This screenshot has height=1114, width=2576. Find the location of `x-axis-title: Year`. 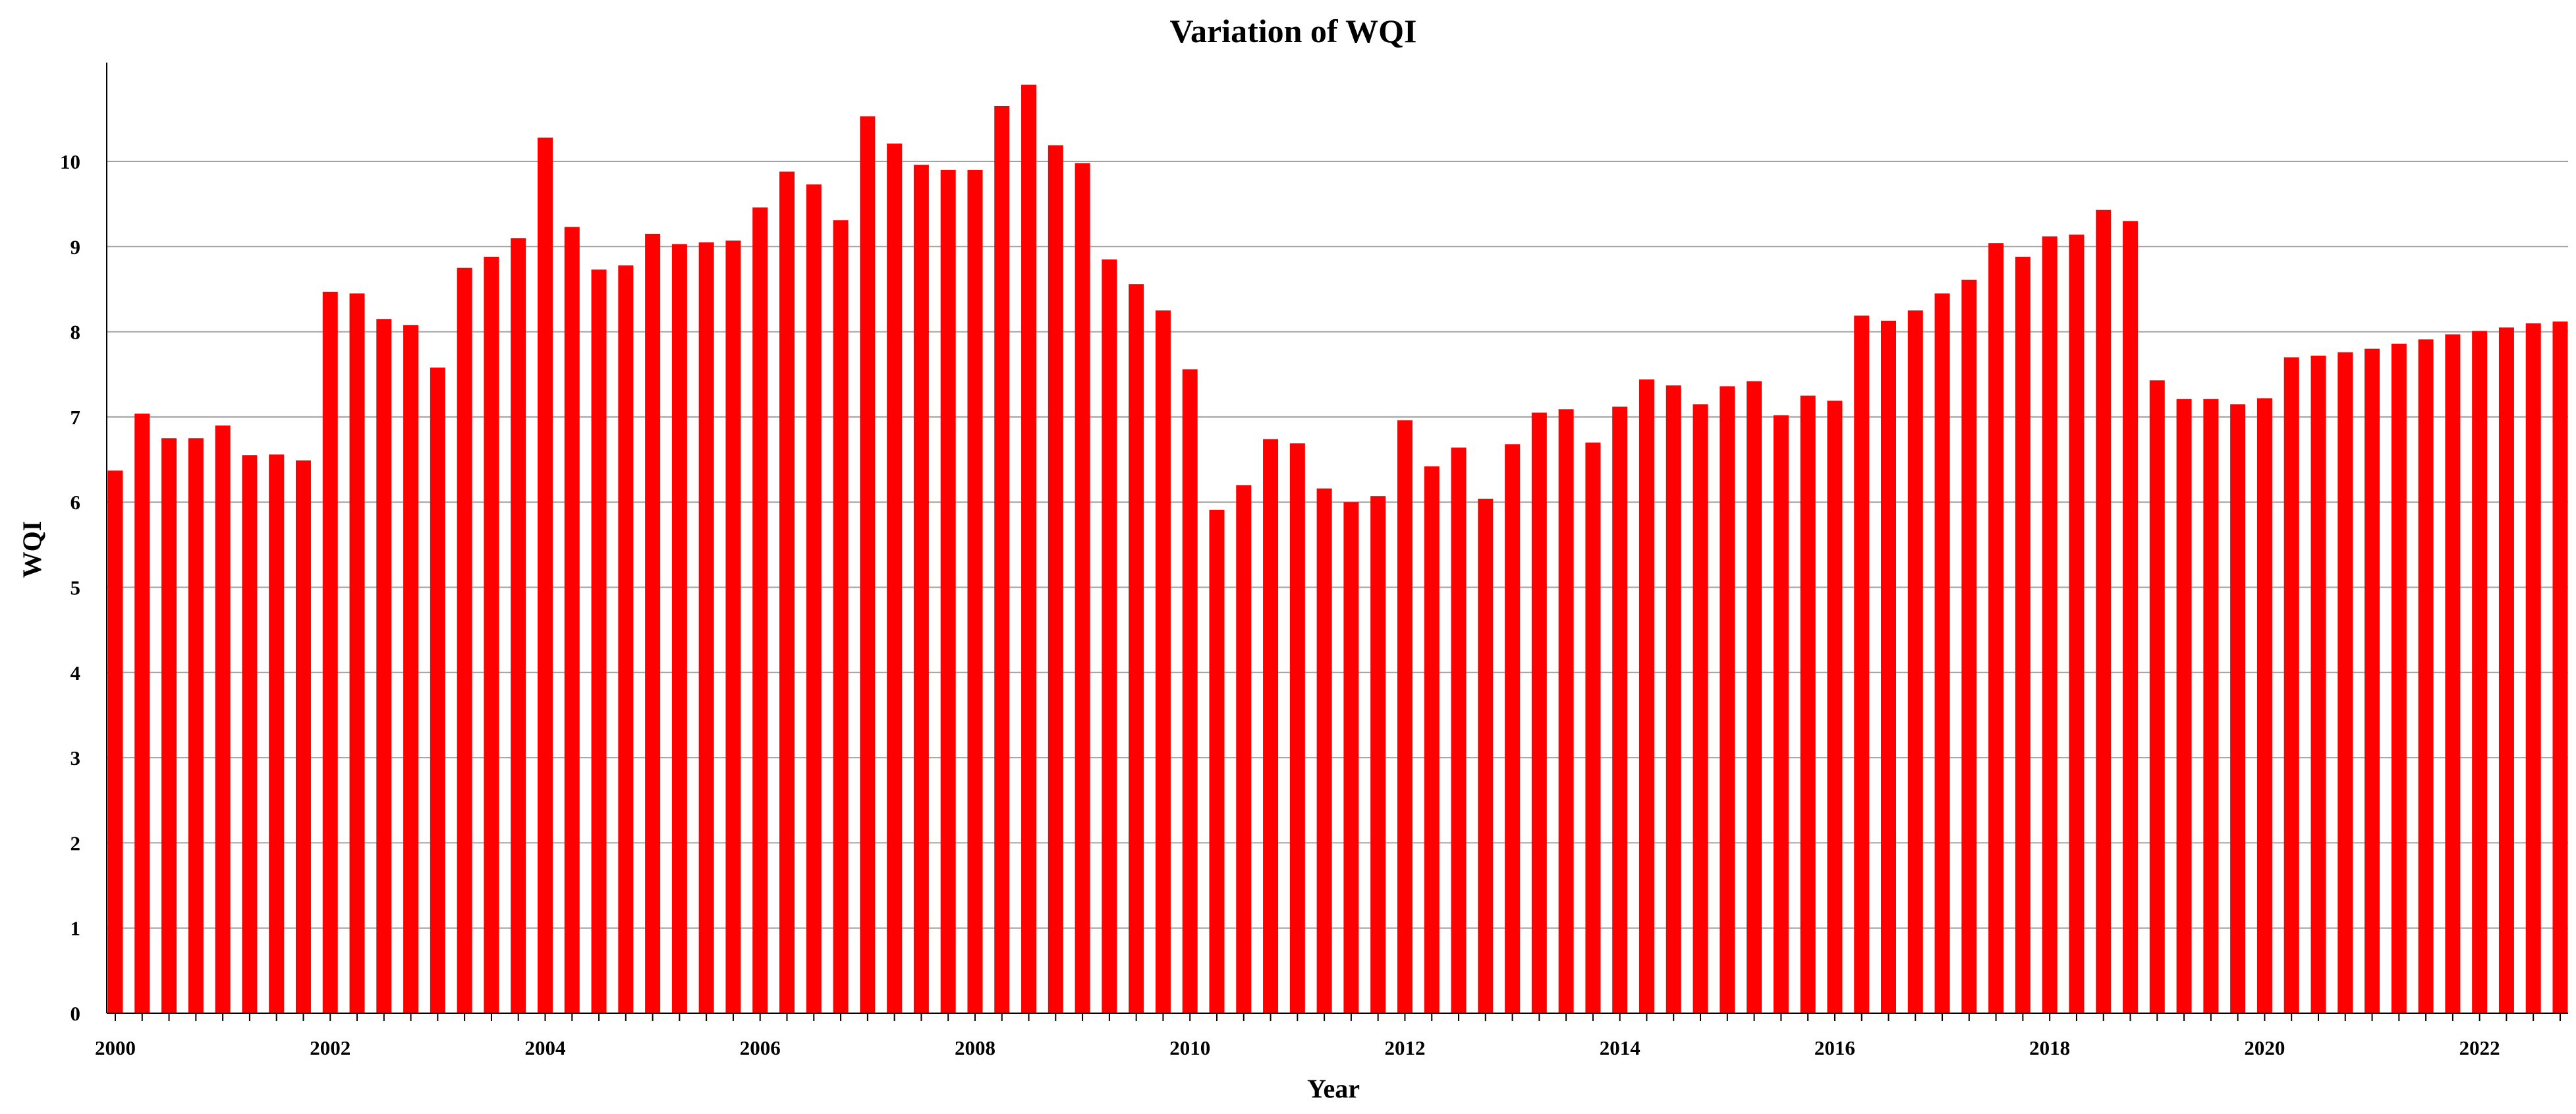

x-axis-title: Year is located at coordinates (1333, 1088).